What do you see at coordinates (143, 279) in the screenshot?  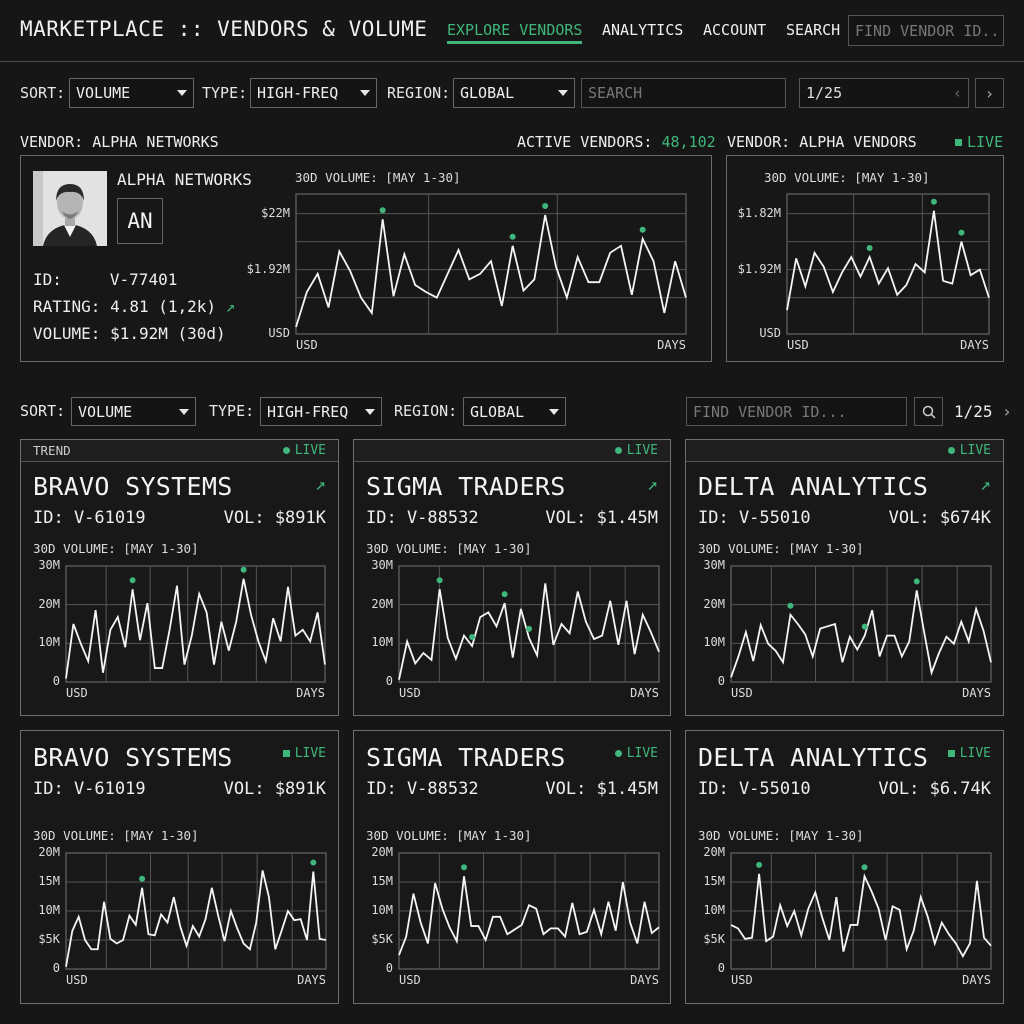 I see `id-value: V-77401` at bounding box center [143, 279].